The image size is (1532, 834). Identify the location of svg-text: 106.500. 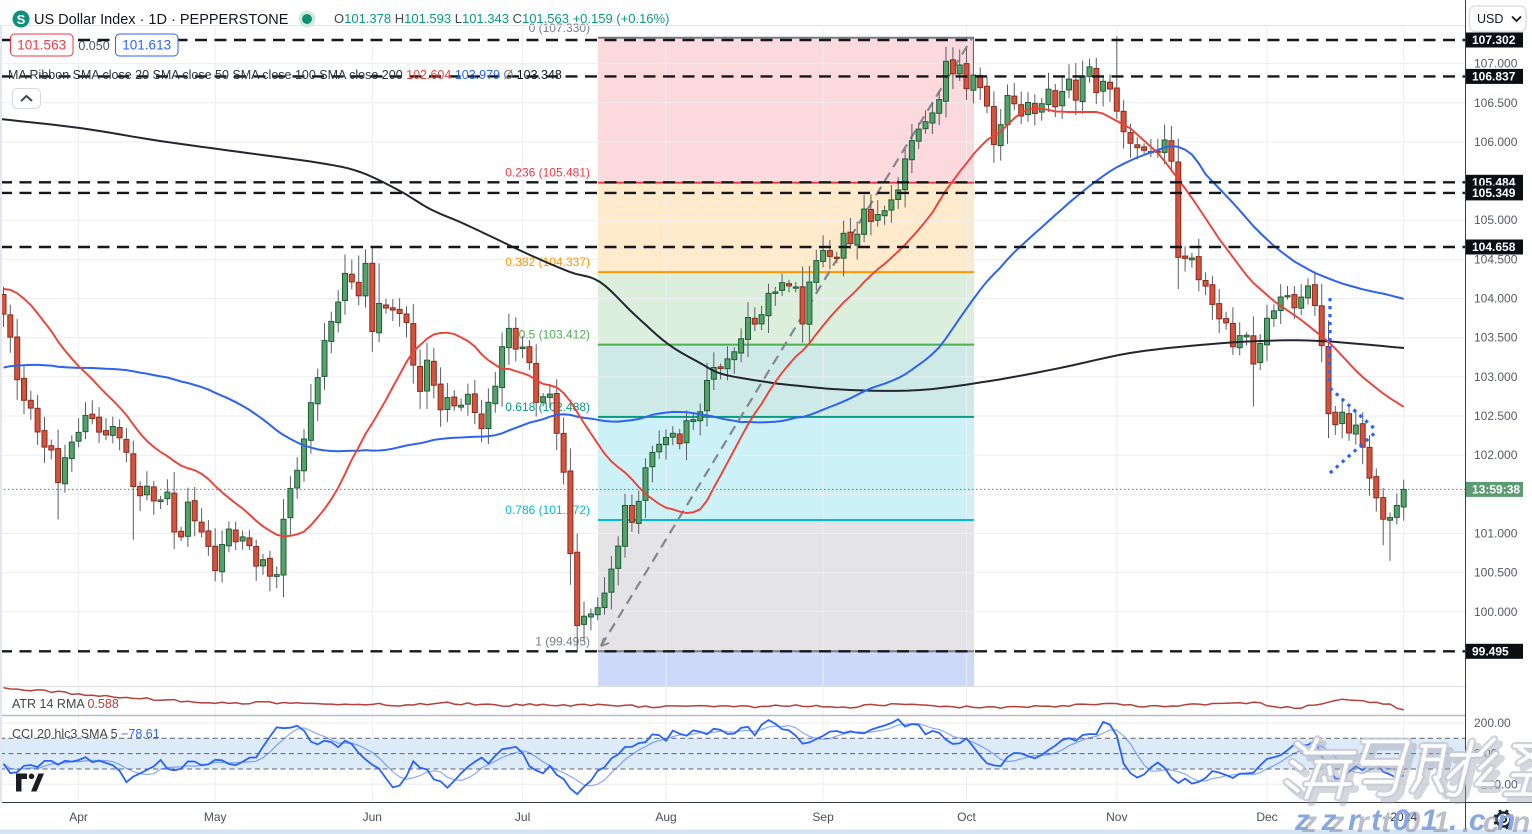
(1496, 103).